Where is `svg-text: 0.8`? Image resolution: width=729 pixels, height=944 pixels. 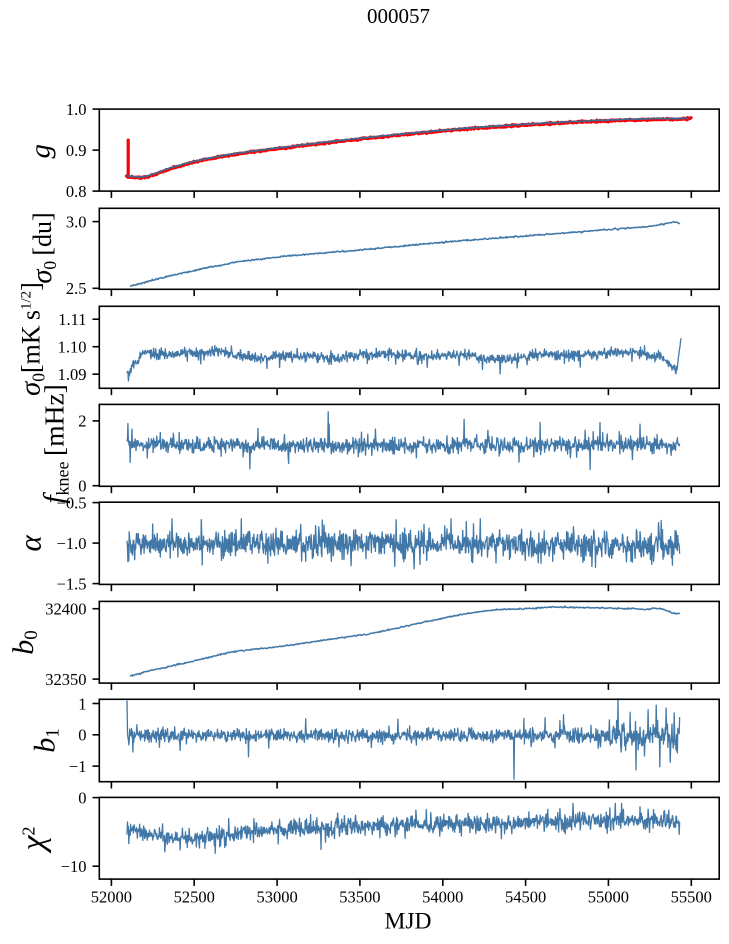 svg-text: 0.8 is located at coordinates (76, 191).